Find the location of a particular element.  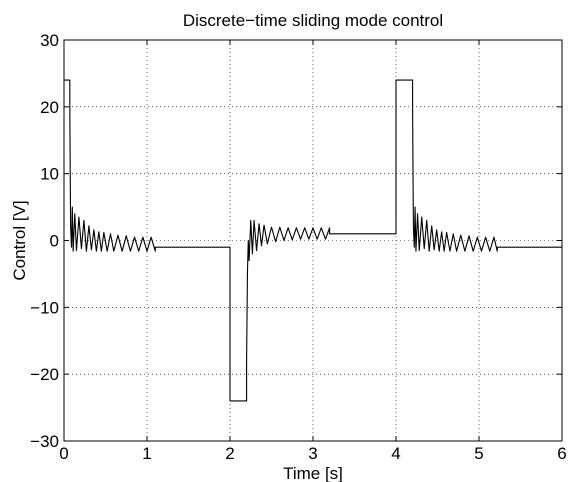

x-tick-label: 6 is located at coordinates (561, 453).